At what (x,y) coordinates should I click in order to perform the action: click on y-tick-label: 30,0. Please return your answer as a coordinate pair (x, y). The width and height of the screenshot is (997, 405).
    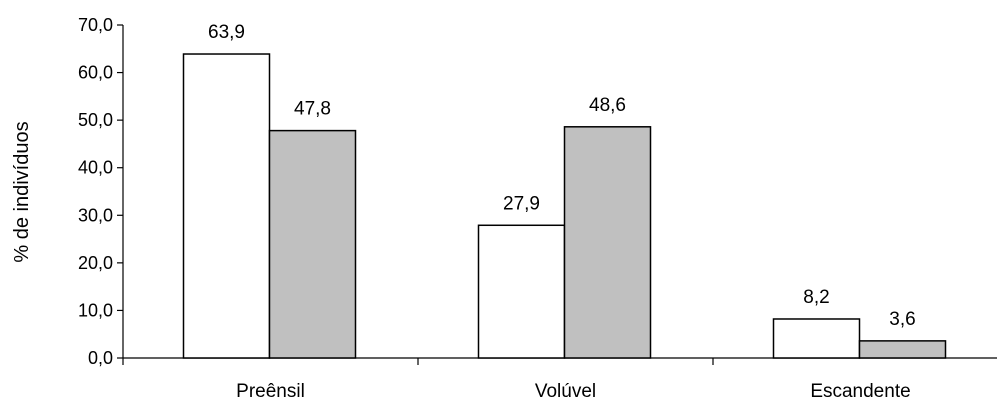
    Looking at the image, I should click on (95, 215).